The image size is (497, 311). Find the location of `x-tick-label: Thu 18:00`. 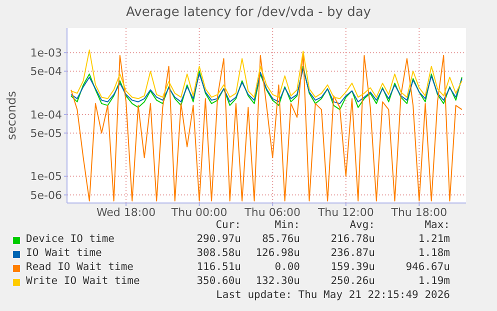

x-tick-label: Thu 18:00 is located at coordinates (419, 212).